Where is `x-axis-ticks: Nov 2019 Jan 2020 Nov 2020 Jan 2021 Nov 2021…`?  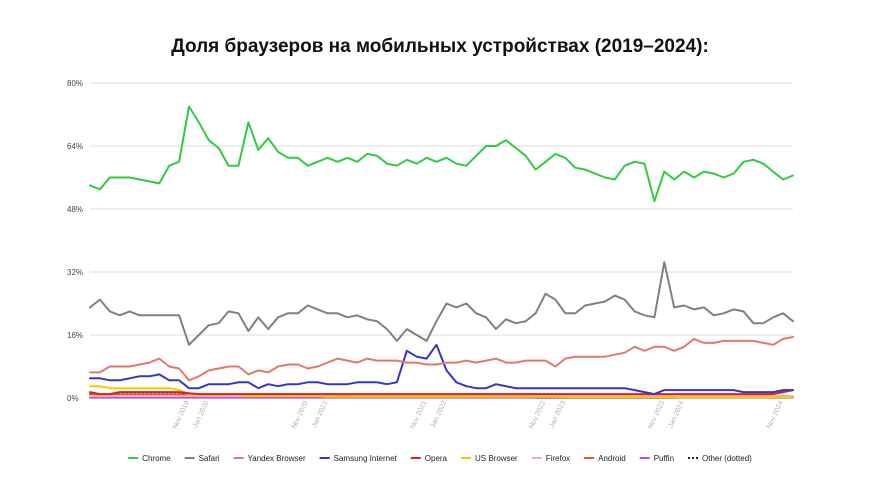 x-axis-ticks: Nov 2019 Jan 2020 Nov 2020 Jan 2021 Nov 2021… is located at coordinates (478, 415).